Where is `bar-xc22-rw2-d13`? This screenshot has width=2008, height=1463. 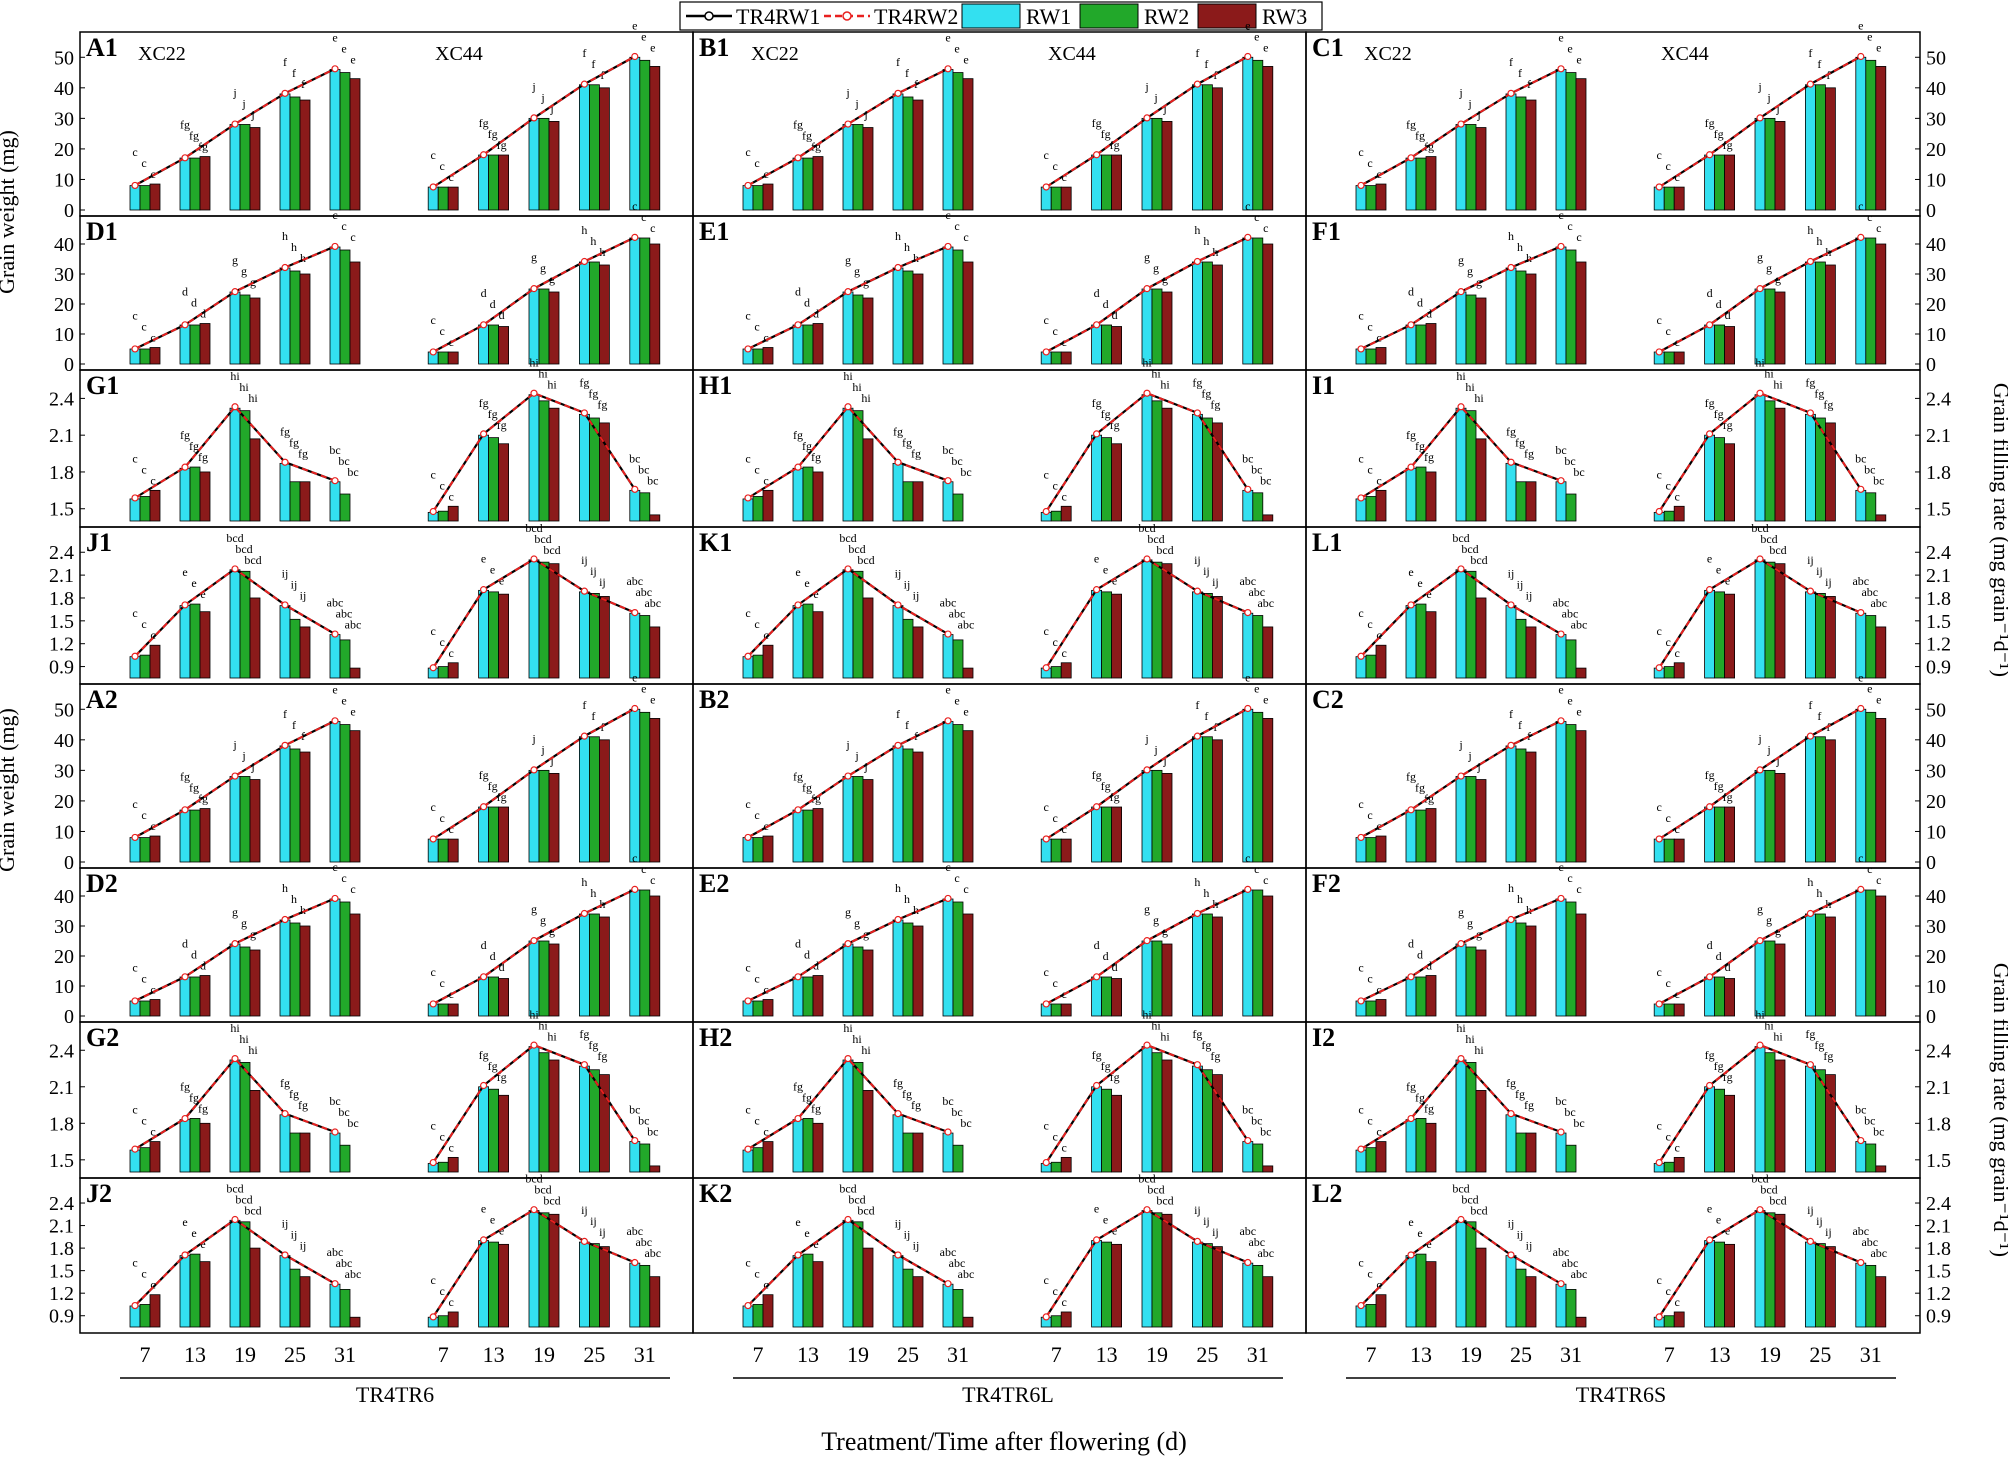
bar-xc22-rw2-d13 is located at coordinates (808, 836).